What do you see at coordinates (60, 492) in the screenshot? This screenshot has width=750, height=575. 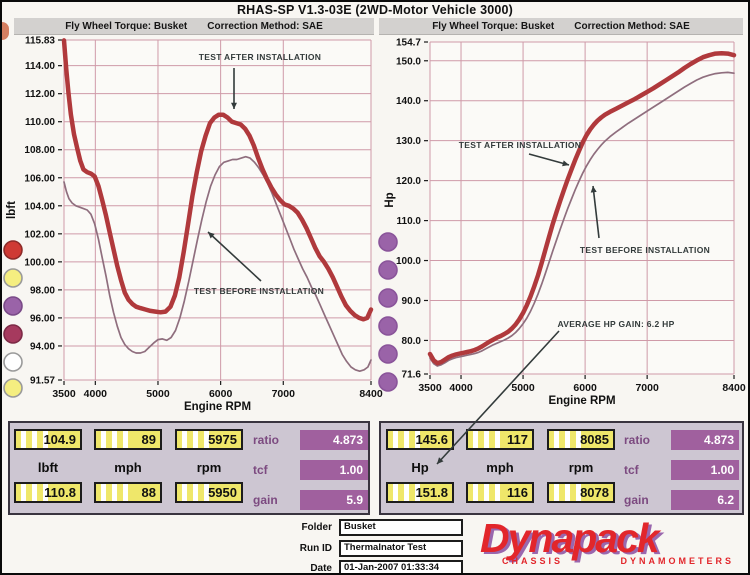 I see `display-value: 110.8` at bounding box center [60, 492].